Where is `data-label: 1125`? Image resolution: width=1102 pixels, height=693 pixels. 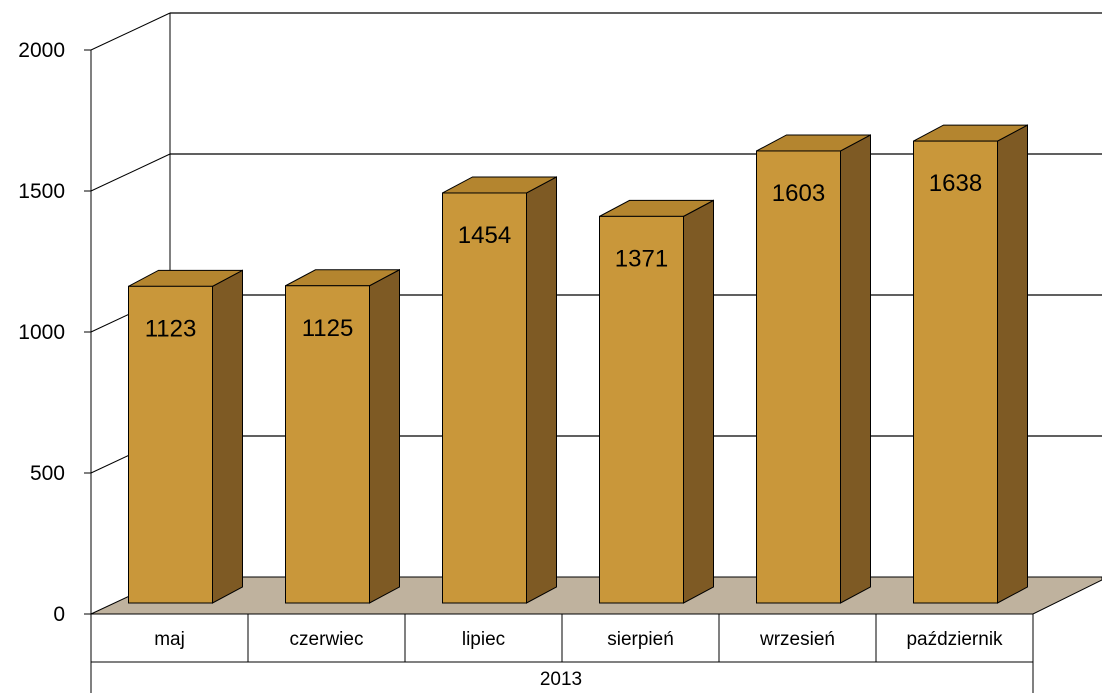
data-label: 1125 is located at coordinates (328, 328).